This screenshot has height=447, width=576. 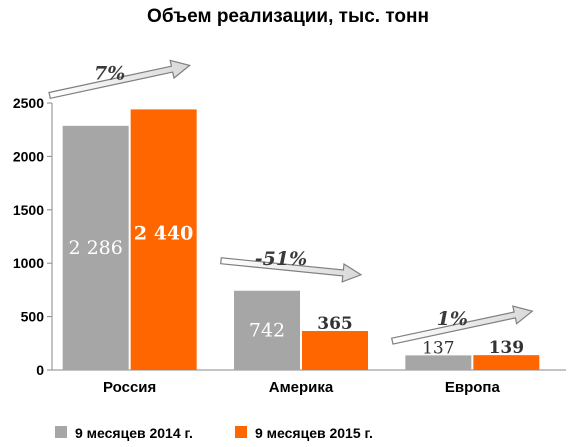 I want to click on y-tick-label: 1500, so click(x=28, y=210).